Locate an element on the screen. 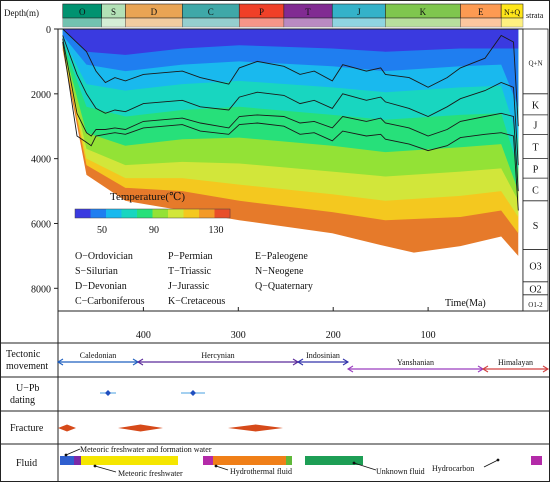 The width and height of the screenshot is (550, 482). y-axis-ticks: 0 2000 4000 6000 8000 is located at coordinates (44, 160).